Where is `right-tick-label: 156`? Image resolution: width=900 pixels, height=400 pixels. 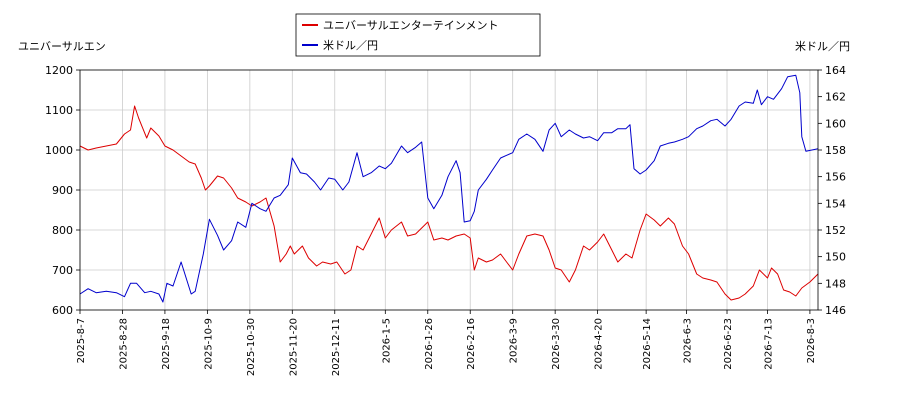
right-tick-label: 156 is located at coordinates (835, 177).